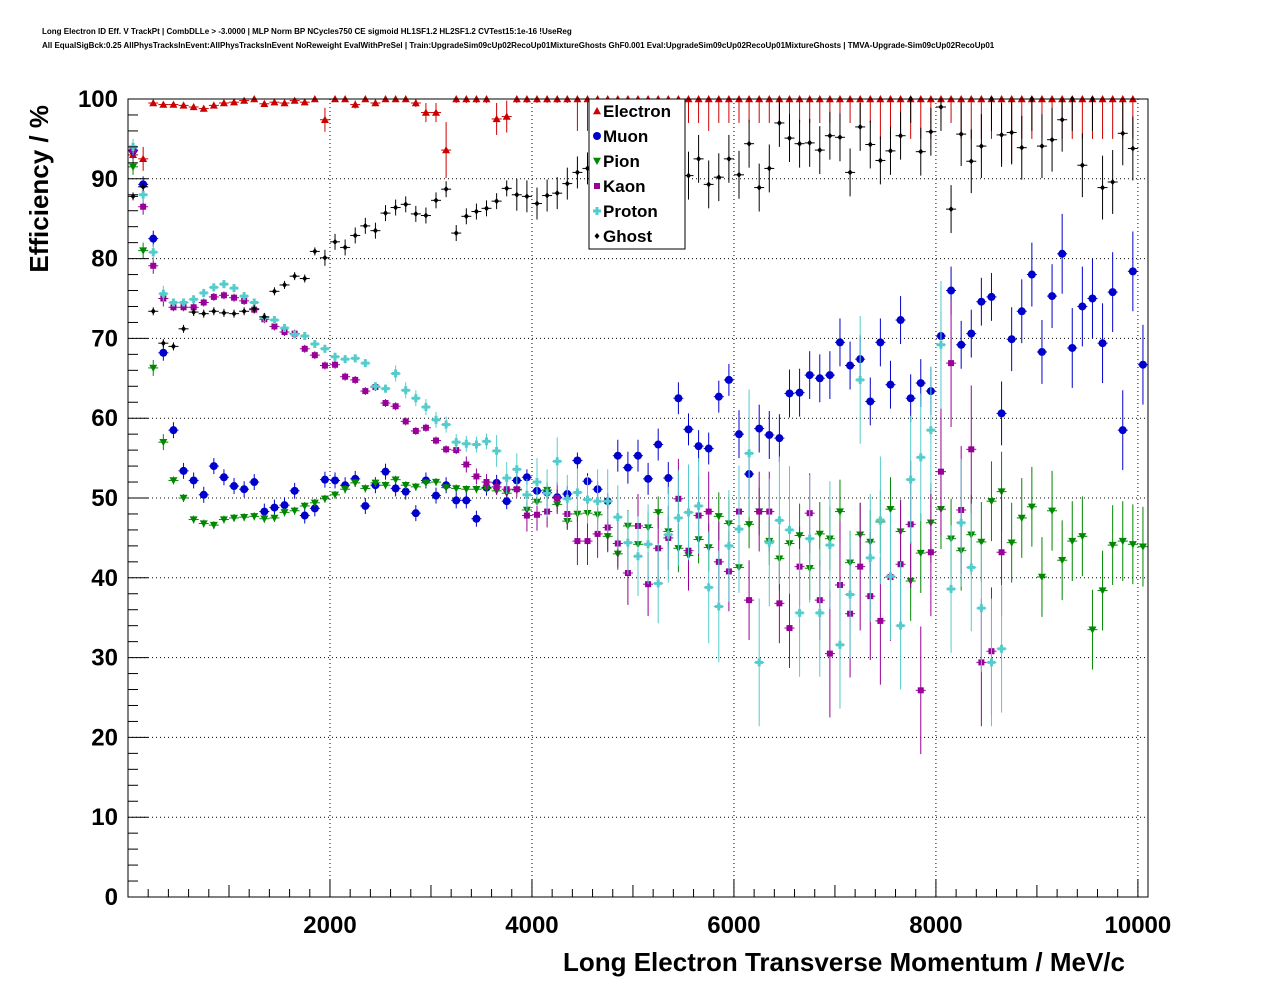 The width and height of the screenshot is (1276, 996). I want to click on legend-marker-pion, so click(597, 161).